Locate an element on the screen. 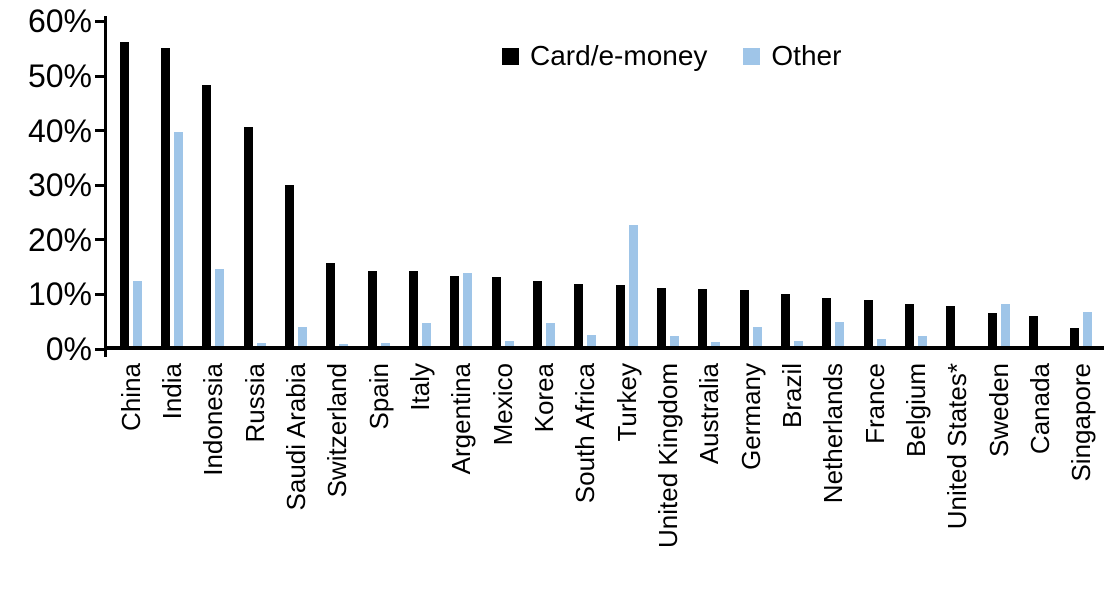 Image resolution: width=1112 pixels, height=594 pixels. x-label-indonesia: Indonesia is located at coordinates (213, 419).